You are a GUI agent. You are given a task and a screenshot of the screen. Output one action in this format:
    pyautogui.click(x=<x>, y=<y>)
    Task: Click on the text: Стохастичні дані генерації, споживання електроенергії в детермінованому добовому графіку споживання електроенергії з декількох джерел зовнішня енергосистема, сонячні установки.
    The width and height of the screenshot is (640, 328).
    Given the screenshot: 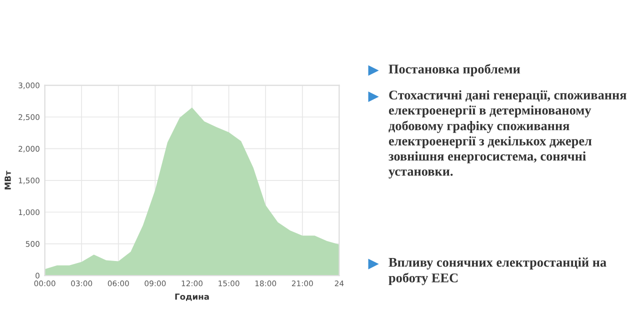 What is the action you would take?
    pyautogui.click(x=507, y=134)
    